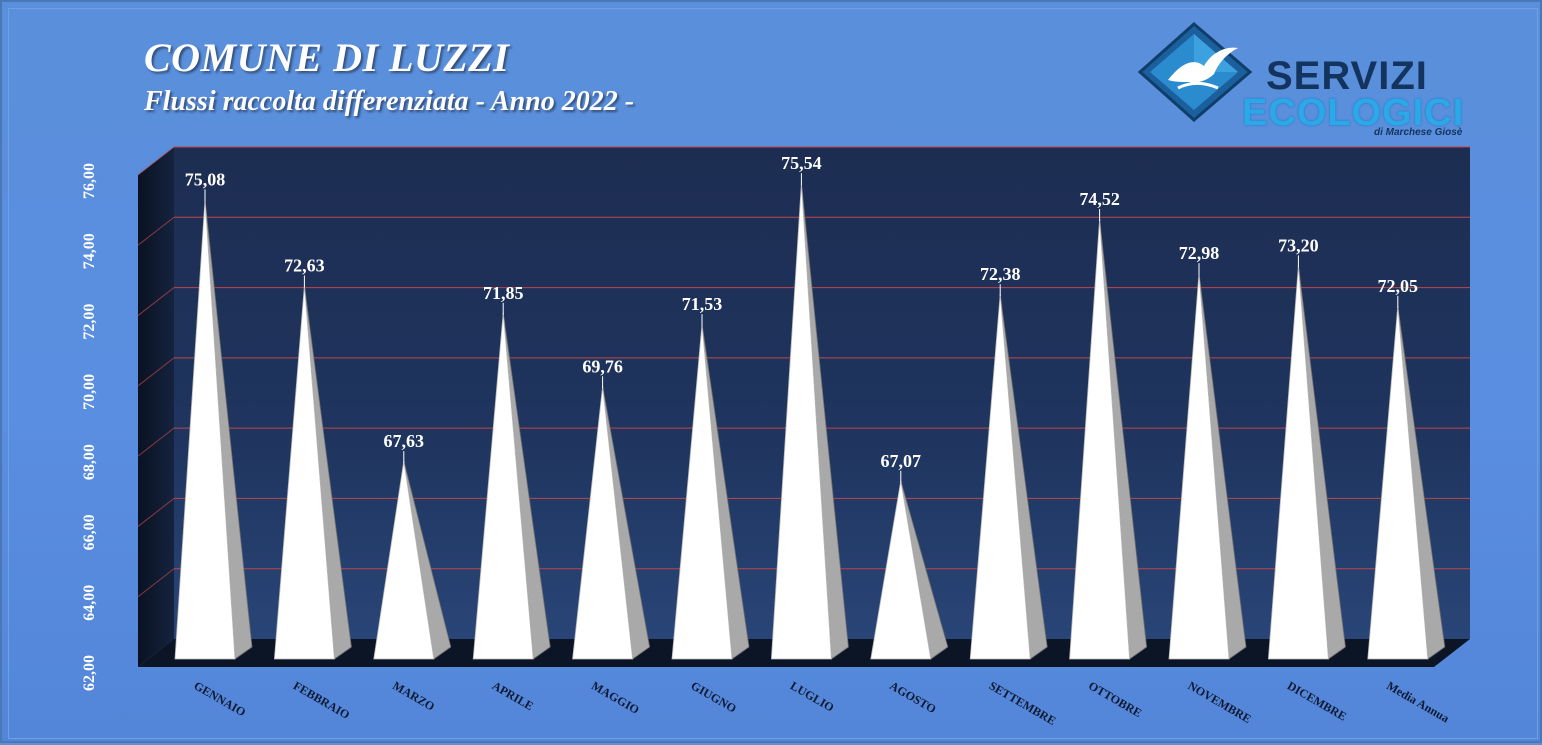 This screenshot has width=1542, height=745. Describe the element at coordinates (89, 427) in the screenshot. I see `y-axis: 62,00 64,00 66,00 68,00 70,00 72,00 74,00 76,00` at that location.